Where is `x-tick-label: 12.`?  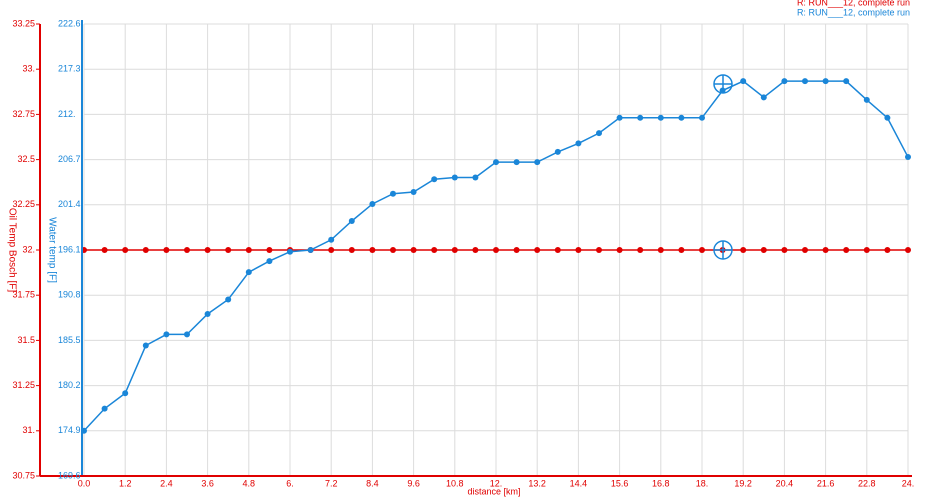 x-tick-label: 12. is located at coordinates (496, 483).